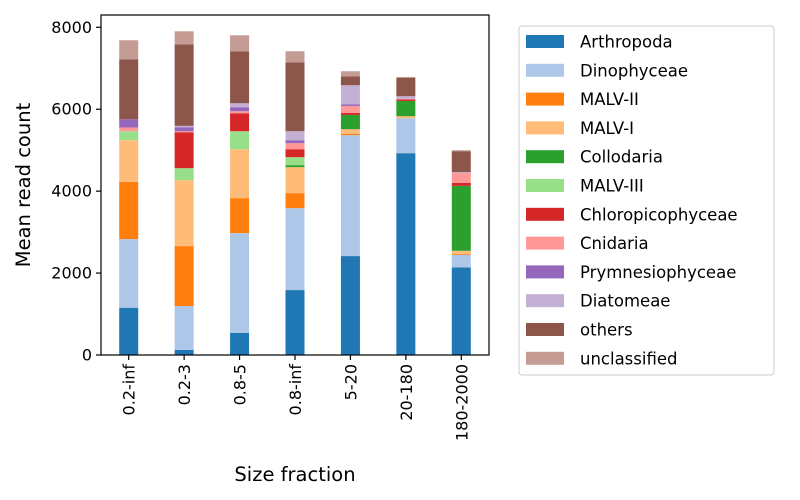  What do you see at coordinates (240, 140) in the screenshot?
I see `bar-segment-malv-iii-0.8-5` at bounding box center [240, 140].